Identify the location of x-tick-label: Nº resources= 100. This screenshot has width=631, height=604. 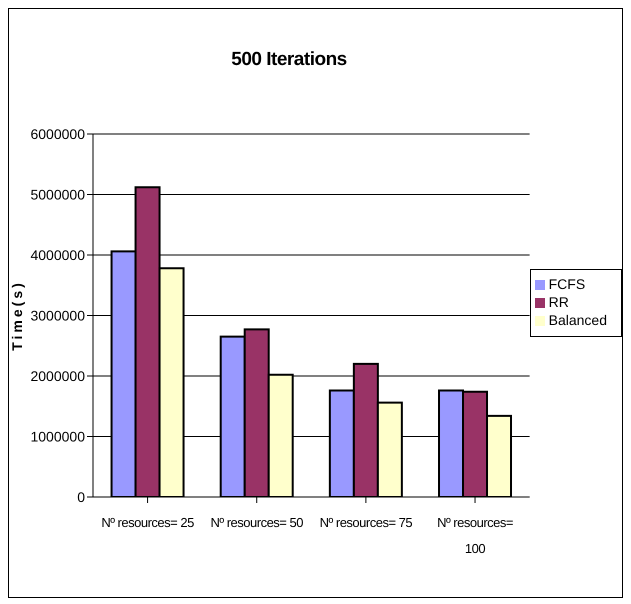
(475, 535).